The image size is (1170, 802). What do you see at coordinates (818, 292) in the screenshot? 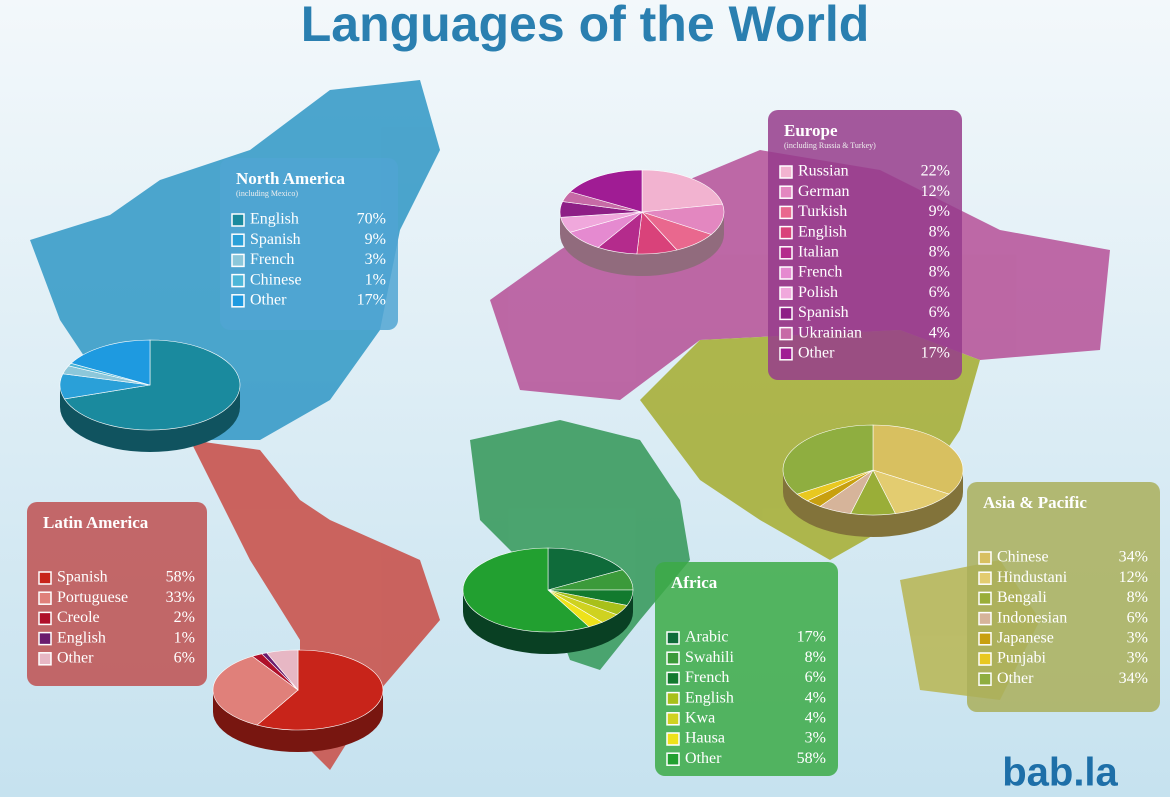
I see `legend-label: Polish` at bounding box center [818, 292].